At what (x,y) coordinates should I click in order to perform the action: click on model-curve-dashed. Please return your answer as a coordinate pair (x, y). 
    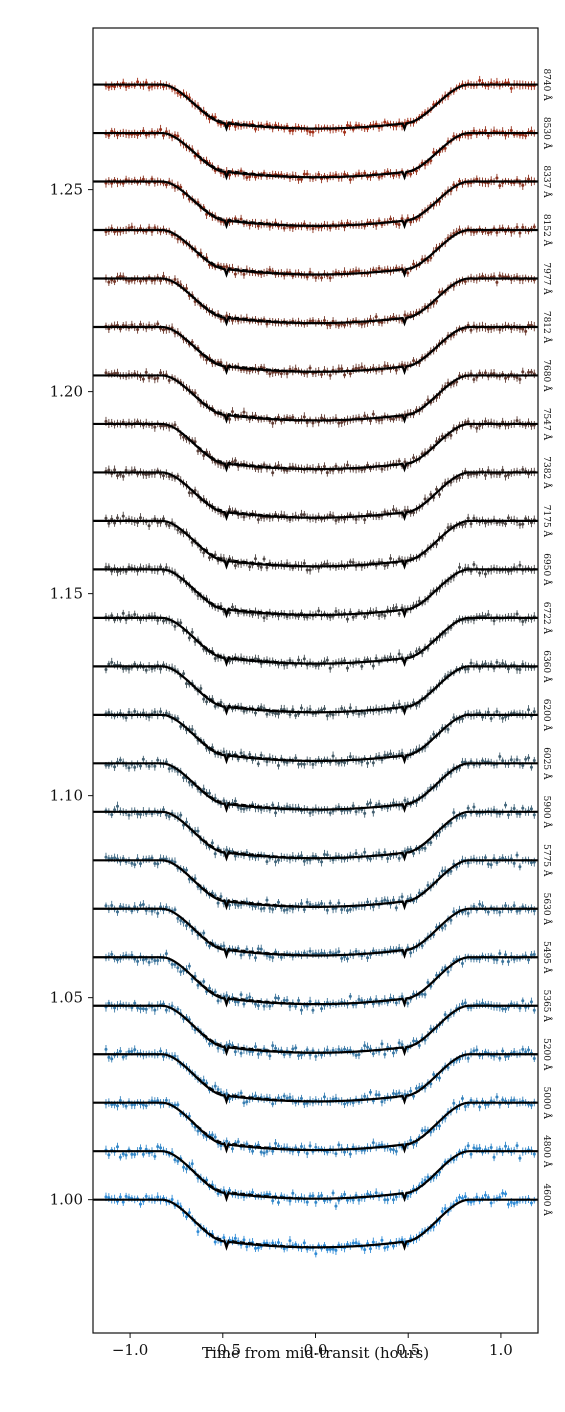
    Looking at the image, I should click on (315, 642).